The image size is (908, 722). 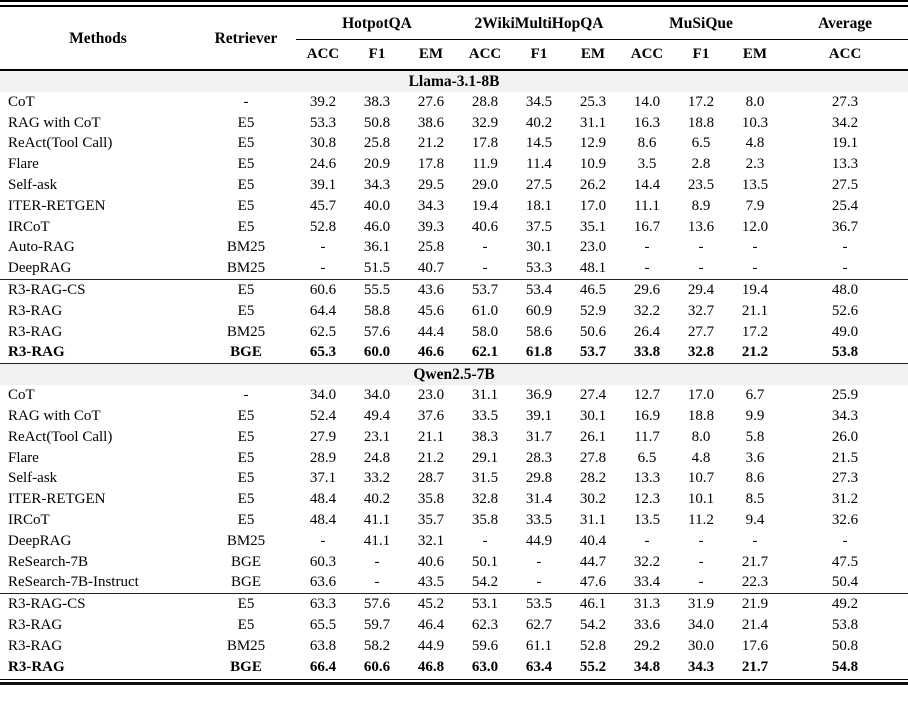 What do you see at coordinates (485, 499) in the screenshot?
I see `metric-cell: 32.8` at bounding box center [485, 499].